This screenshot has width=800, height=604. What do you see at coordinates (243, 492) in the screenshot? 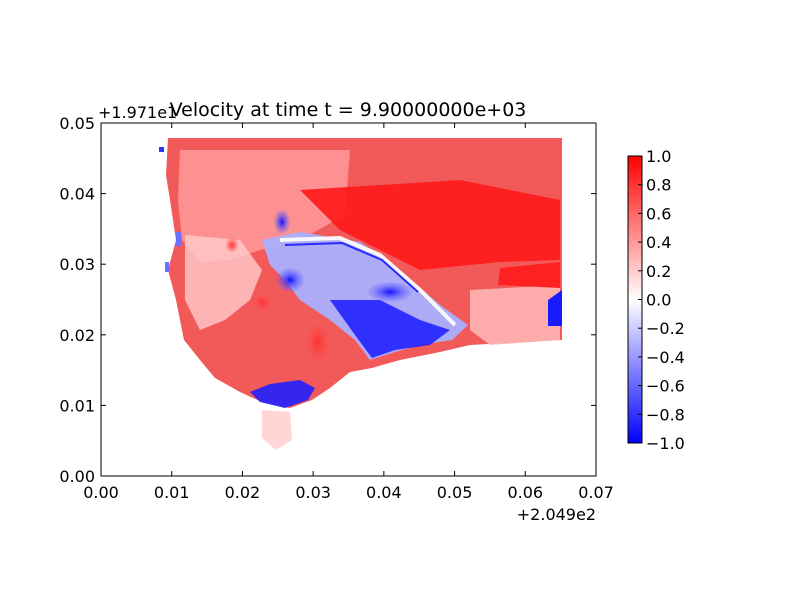
I see `x-tick-label: 0.02` at bounding box center [243, 492].